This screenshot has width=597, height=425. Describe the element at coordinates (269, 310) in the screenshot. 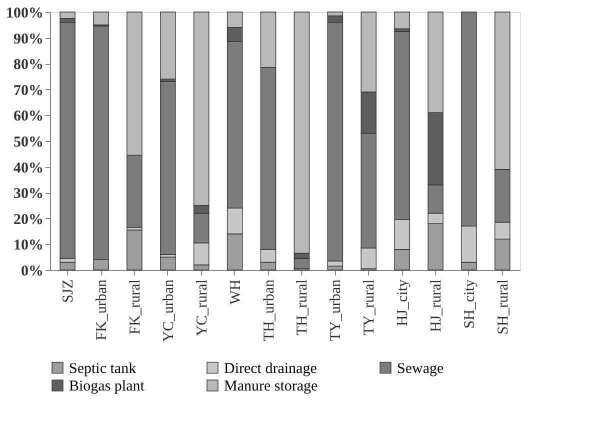

I see `x-tick-label: TH_urban` at that location.